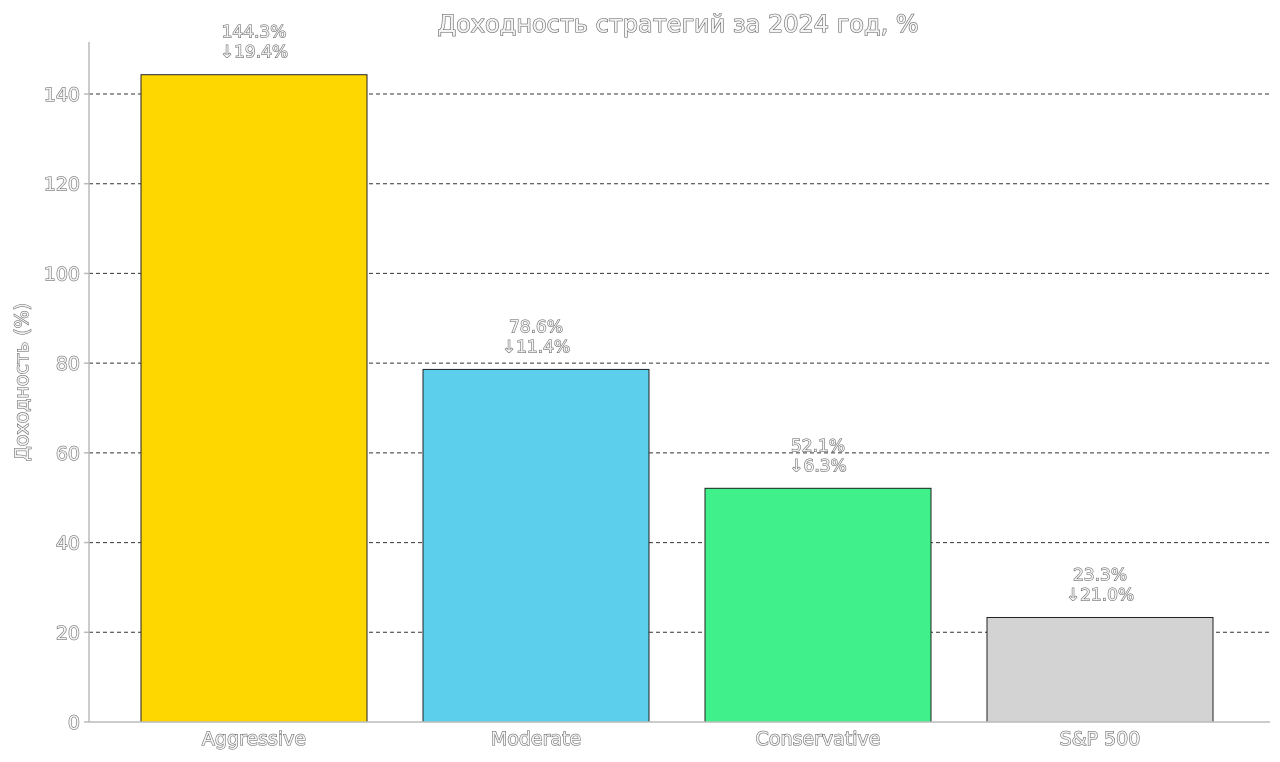 Image resolution: width=1280 pixels, height=762 pixels. Describe the element at coordinates (1100, 595) in the screenshot. I see `drawdown-label: ↓21.0%` at that location.